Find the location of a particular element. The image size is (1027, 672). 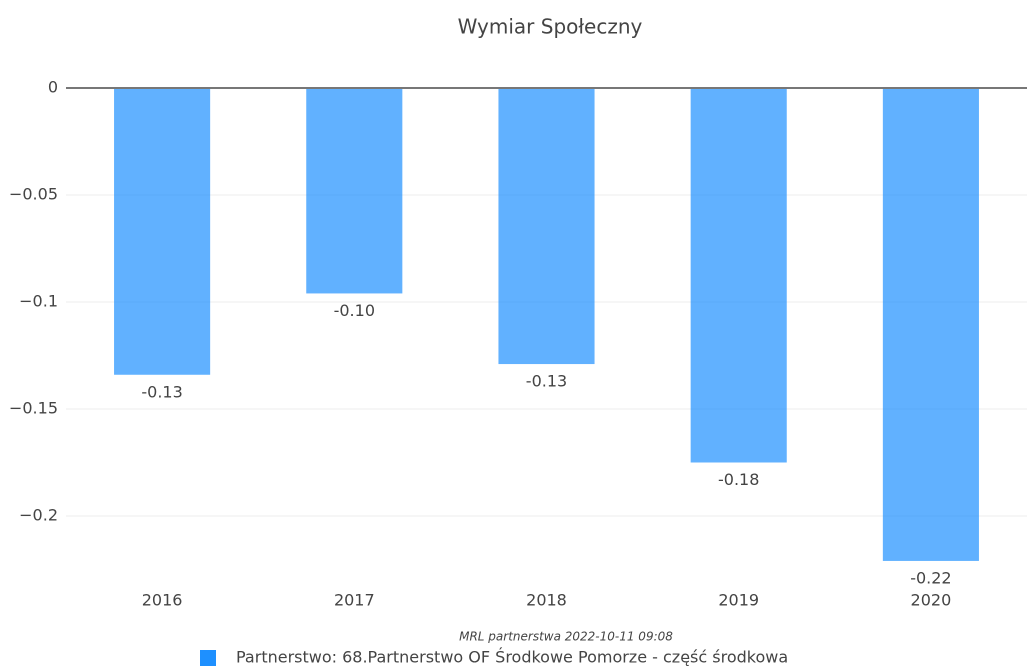

value-label: -0.10 is located at coordinates (354, 310).